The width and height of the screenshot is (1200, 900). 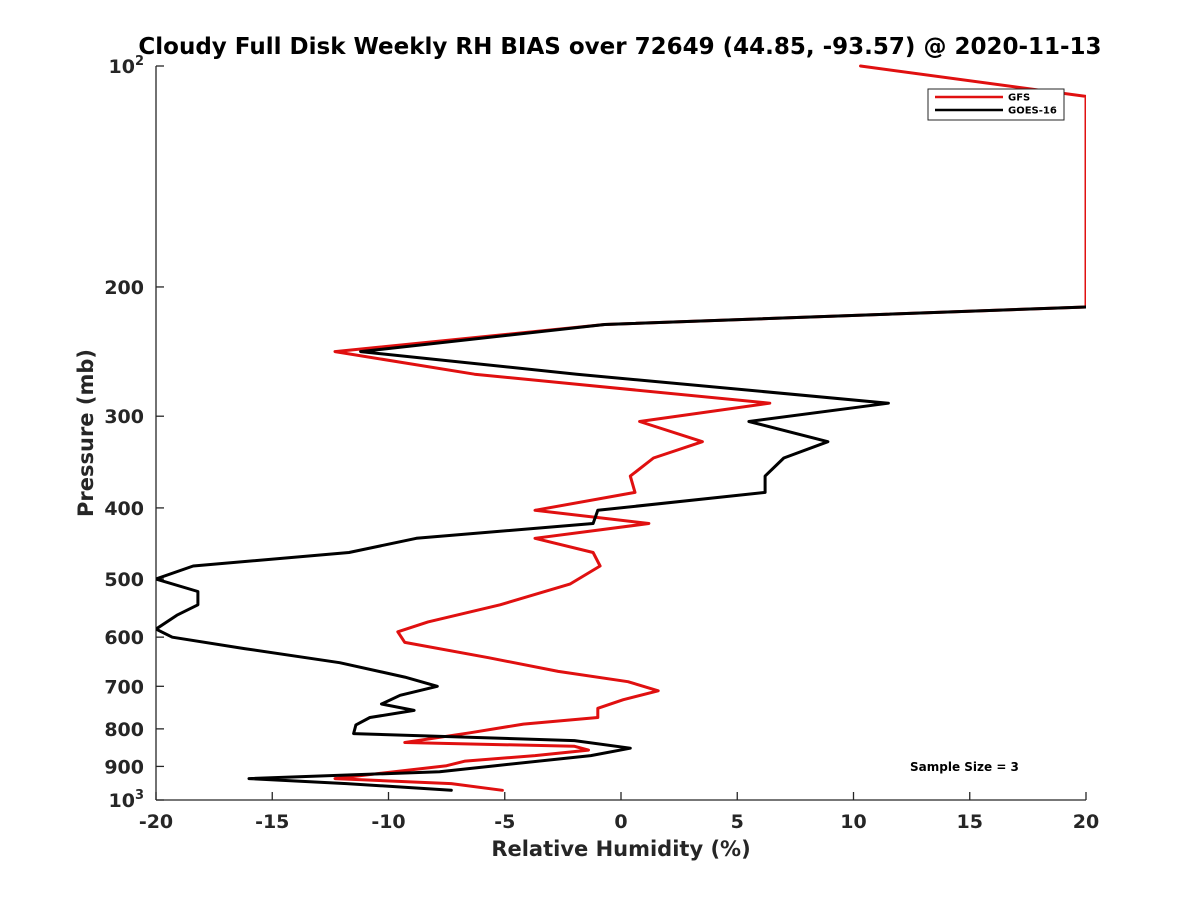 I want to click on y-tick-label: 500, so click(x=124, y=580).